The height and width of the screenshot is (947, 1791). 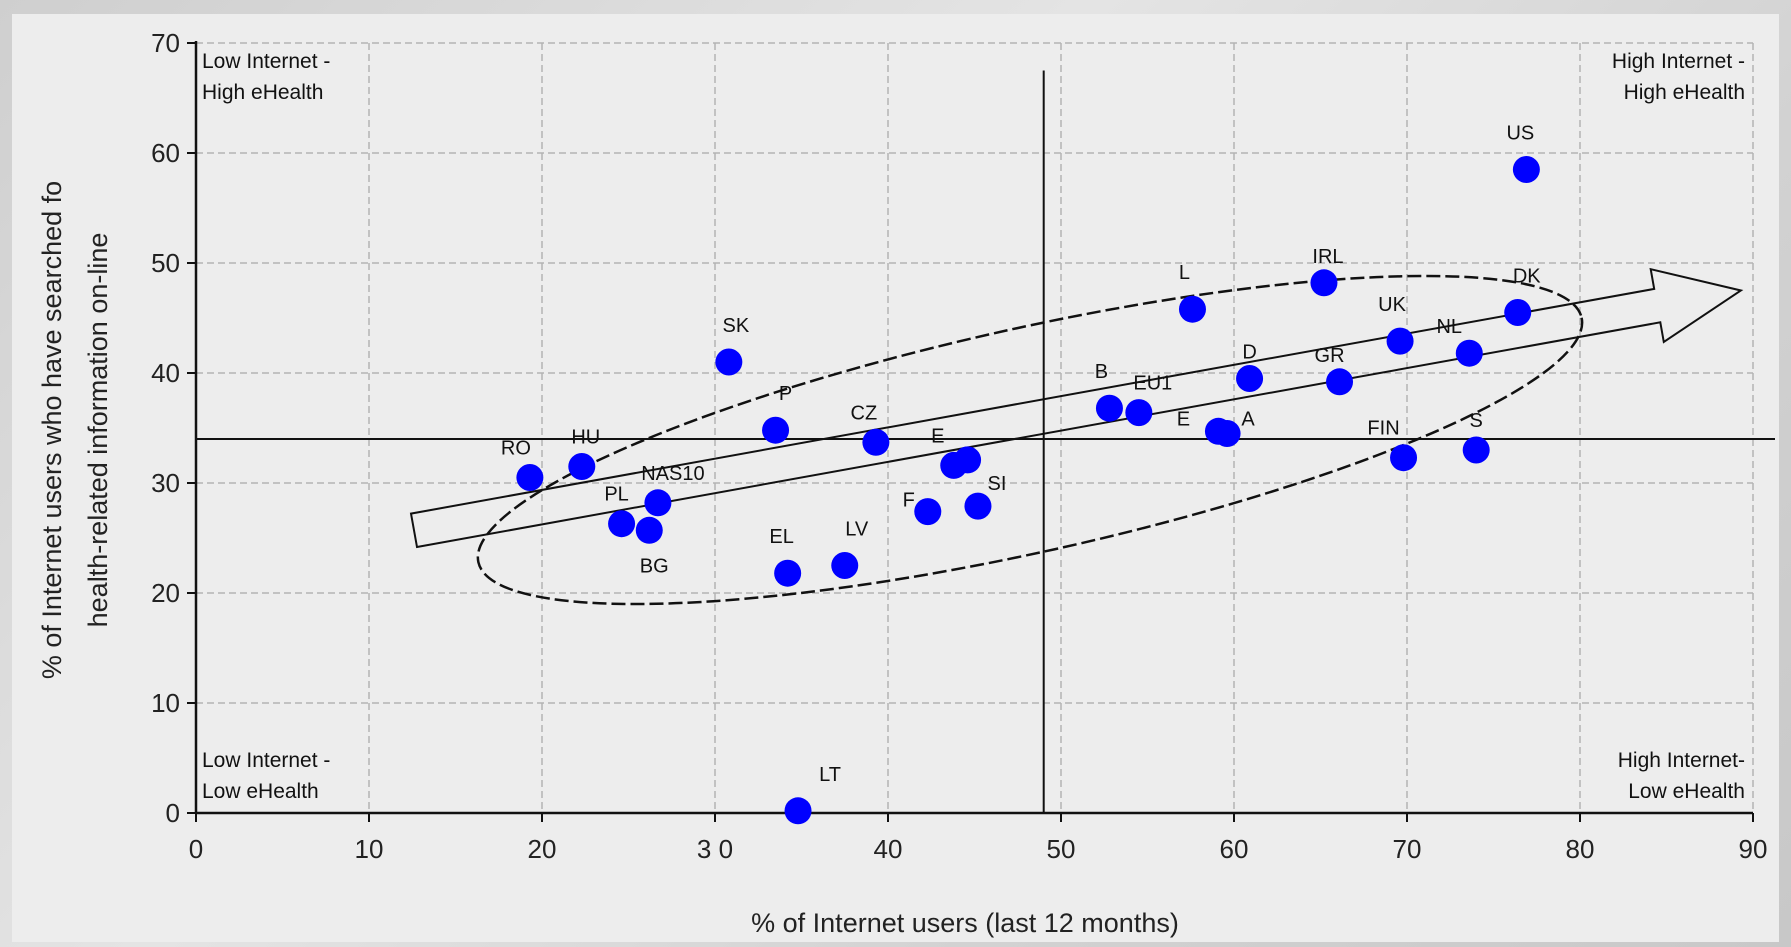 I want to click on x-axis-title: % of Internet users (last 12 months), so click(x=965, y=923).